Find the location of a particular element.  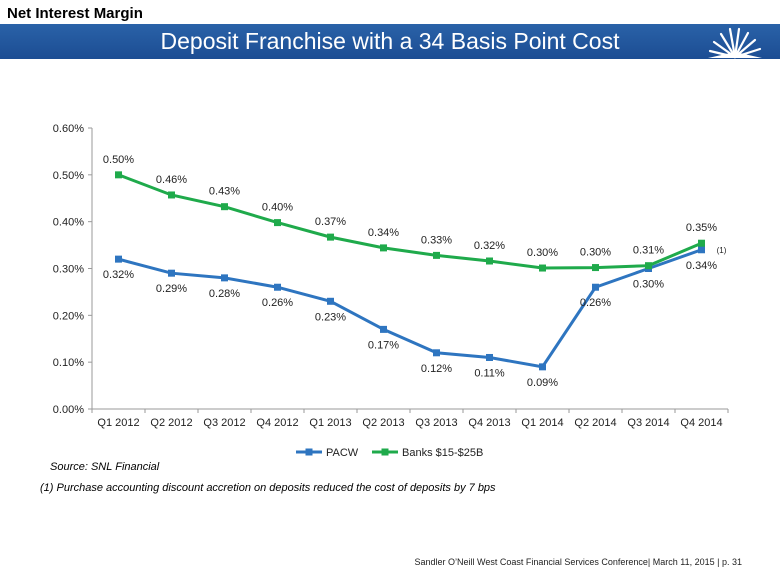

x-tick-label: Q4 2013 is located at coordinates (489, 423).